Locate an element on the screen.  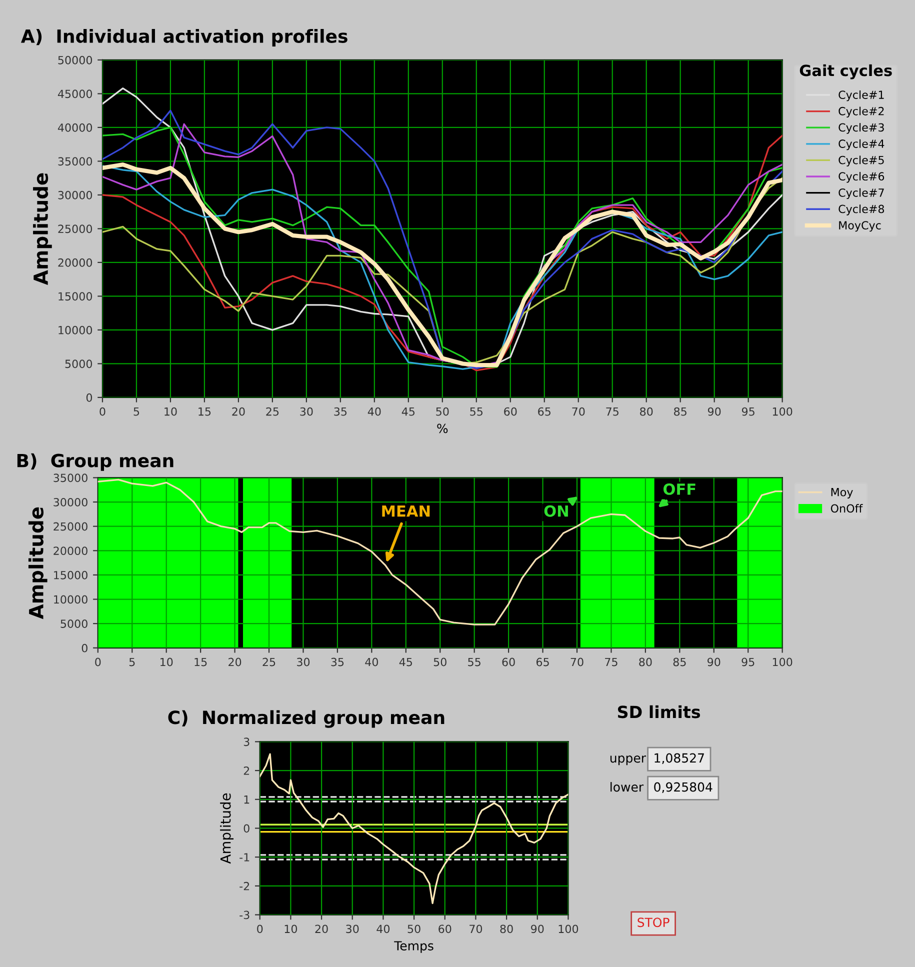
annotation: OFF is located at coordinates (679, 489).